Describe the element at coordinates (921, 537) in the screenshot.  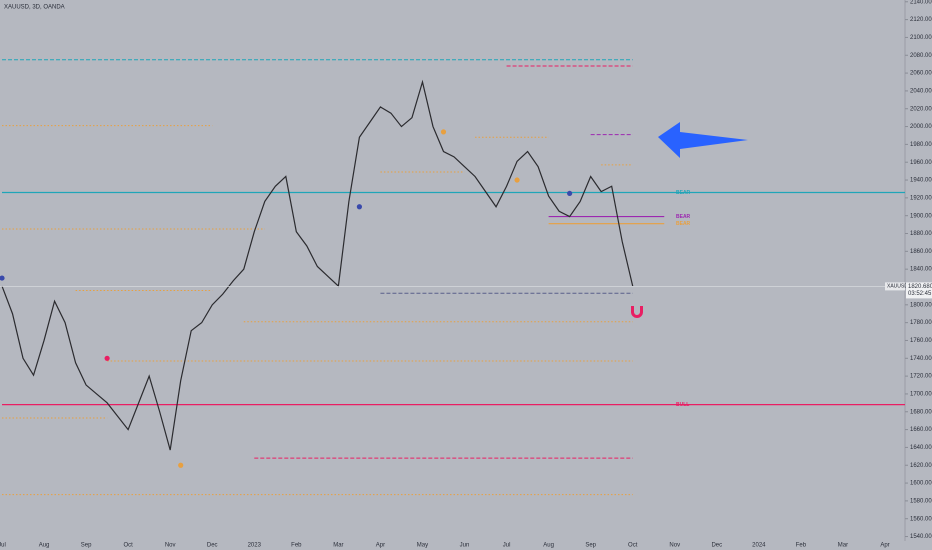
I see `y-tick-label: 1540.00` at that location.